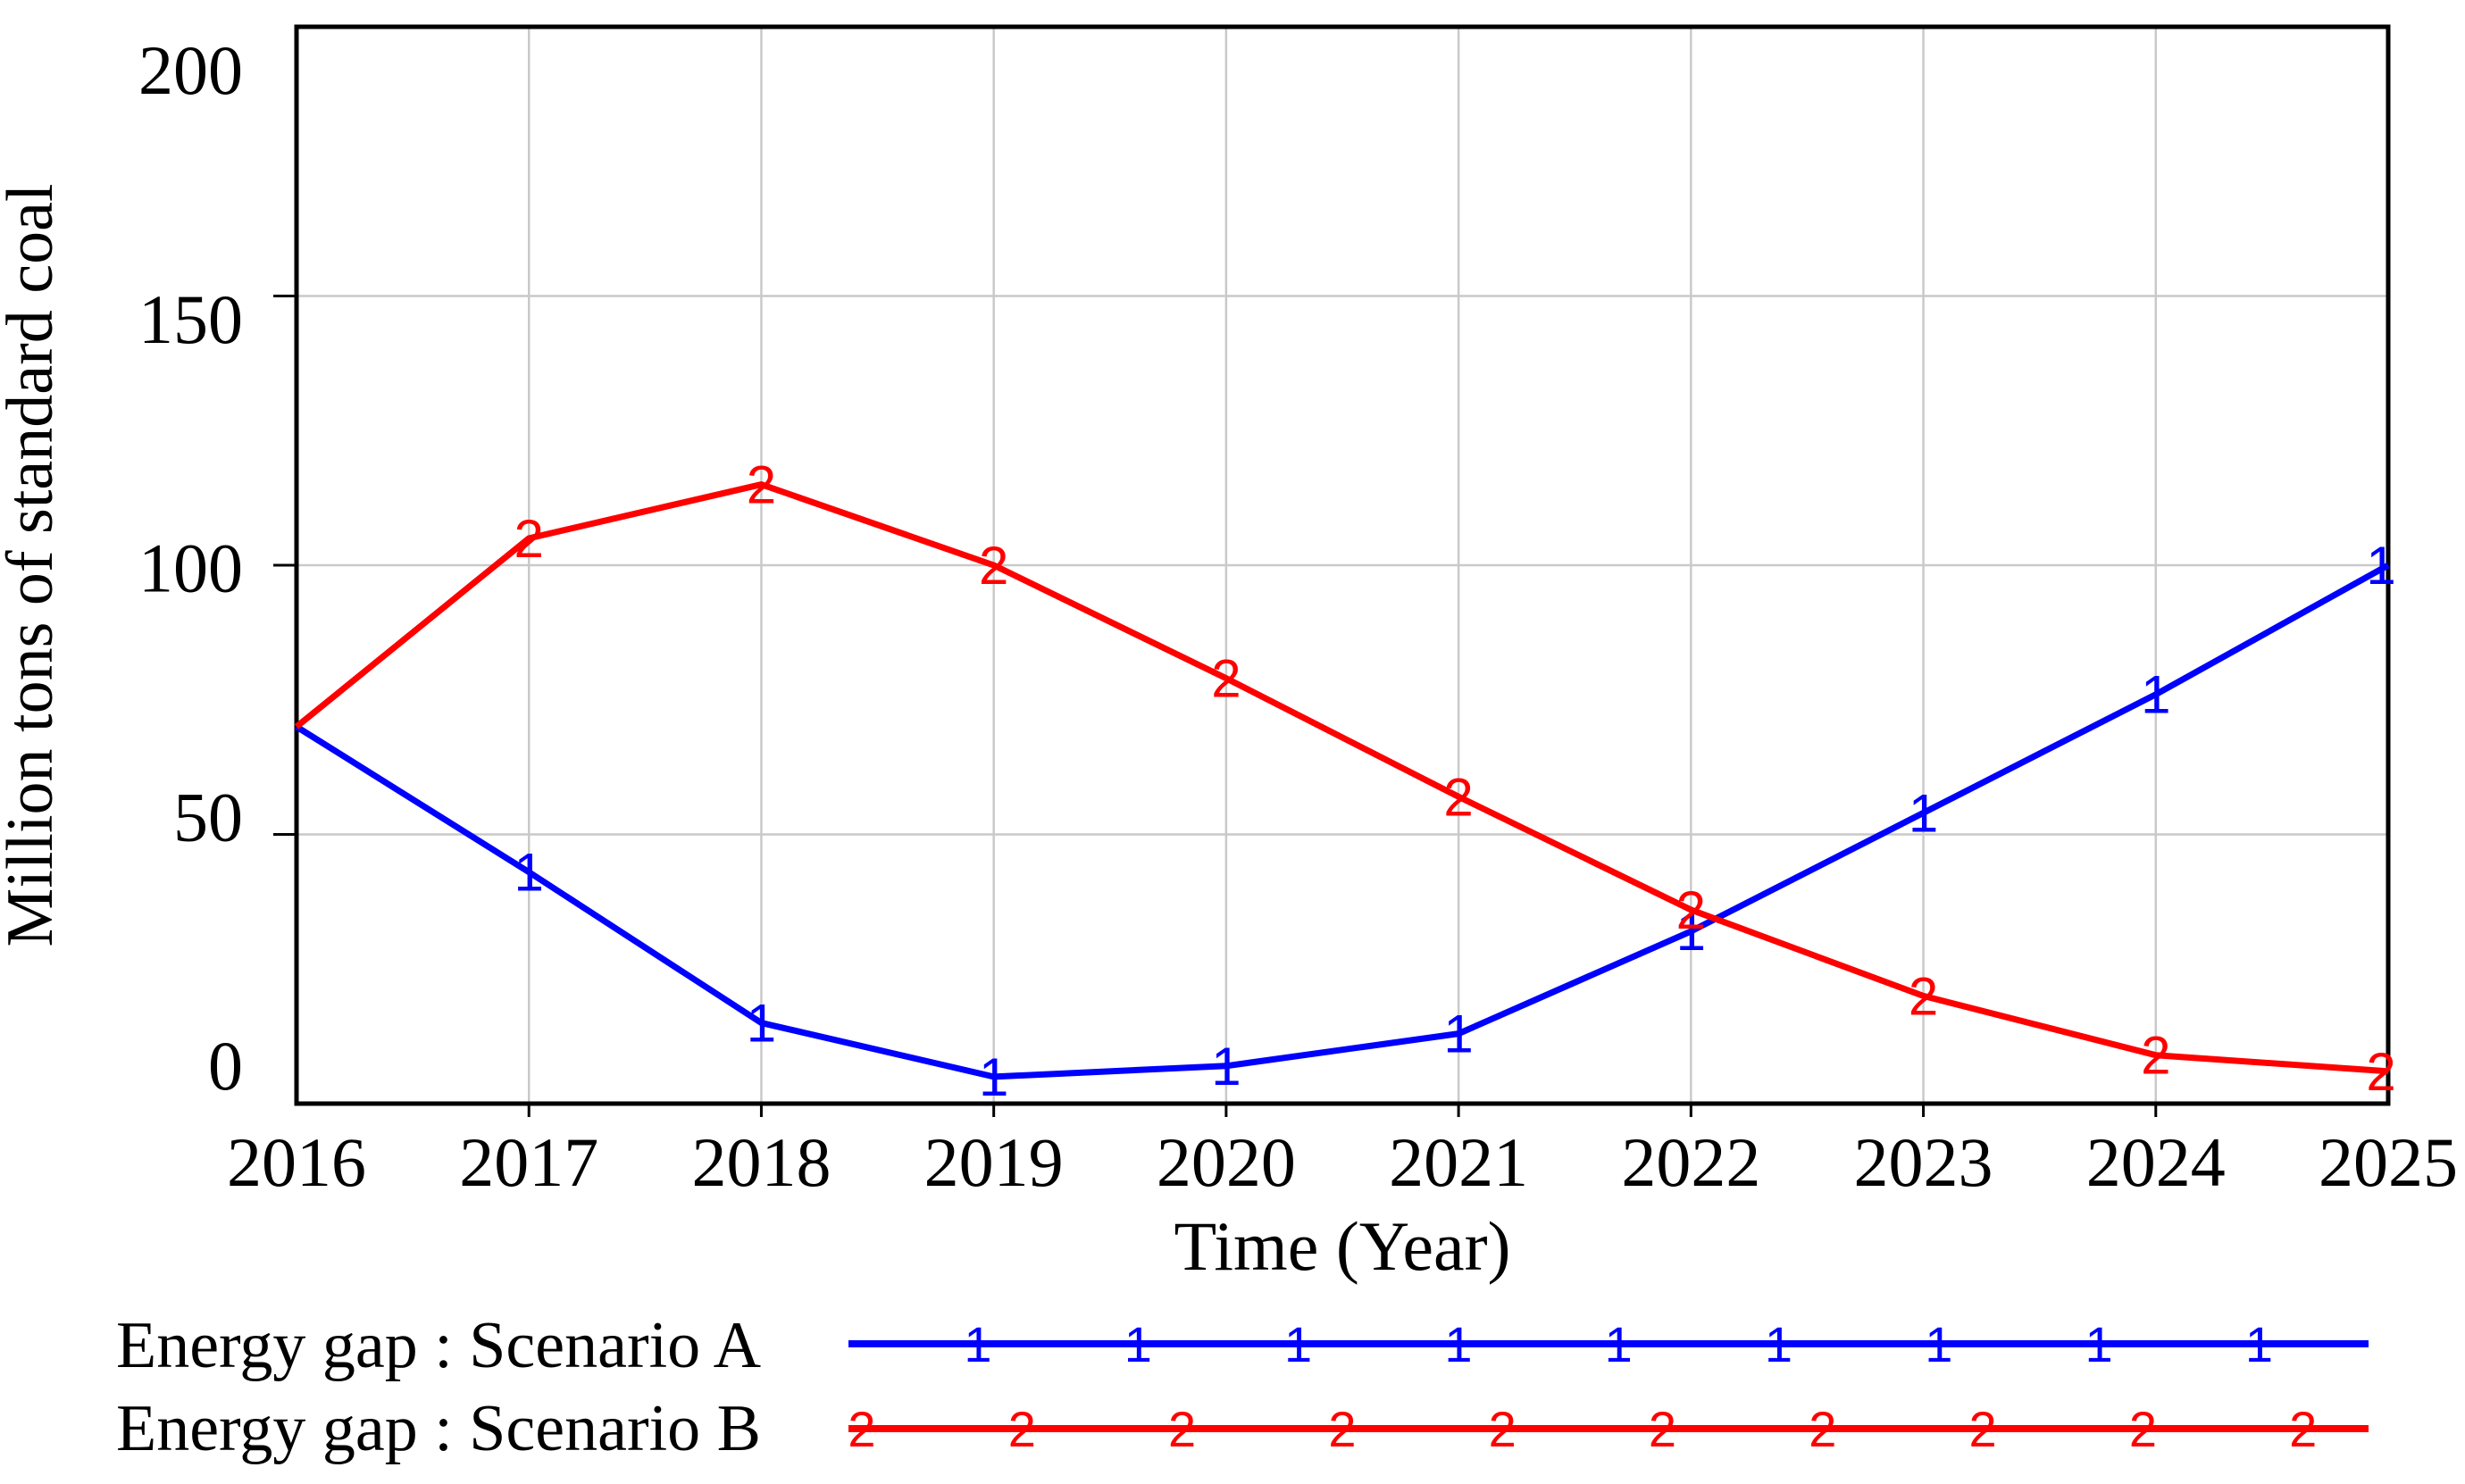 Image resolution: width=2465 pixels, height=1484 pixels. Describe the element at coordinates (2156, 1056) in the screenshot. I see `data-point-marker-2-2024: 2` at that location.